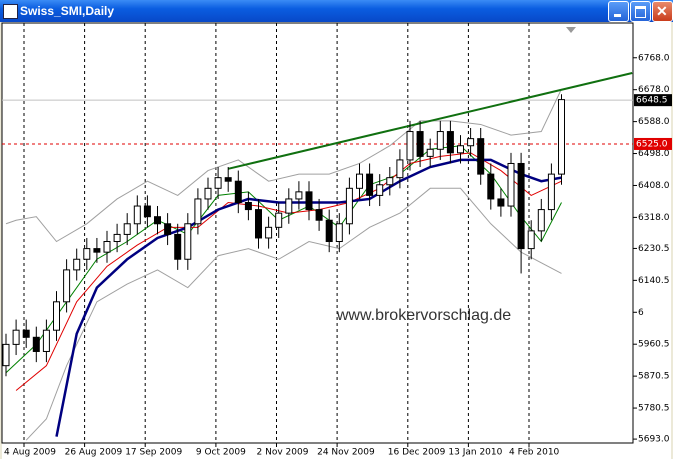 The height and width of the screenshot is (459, 673). I want to click on y-tick-label: 6408.0, so click(654, 186).